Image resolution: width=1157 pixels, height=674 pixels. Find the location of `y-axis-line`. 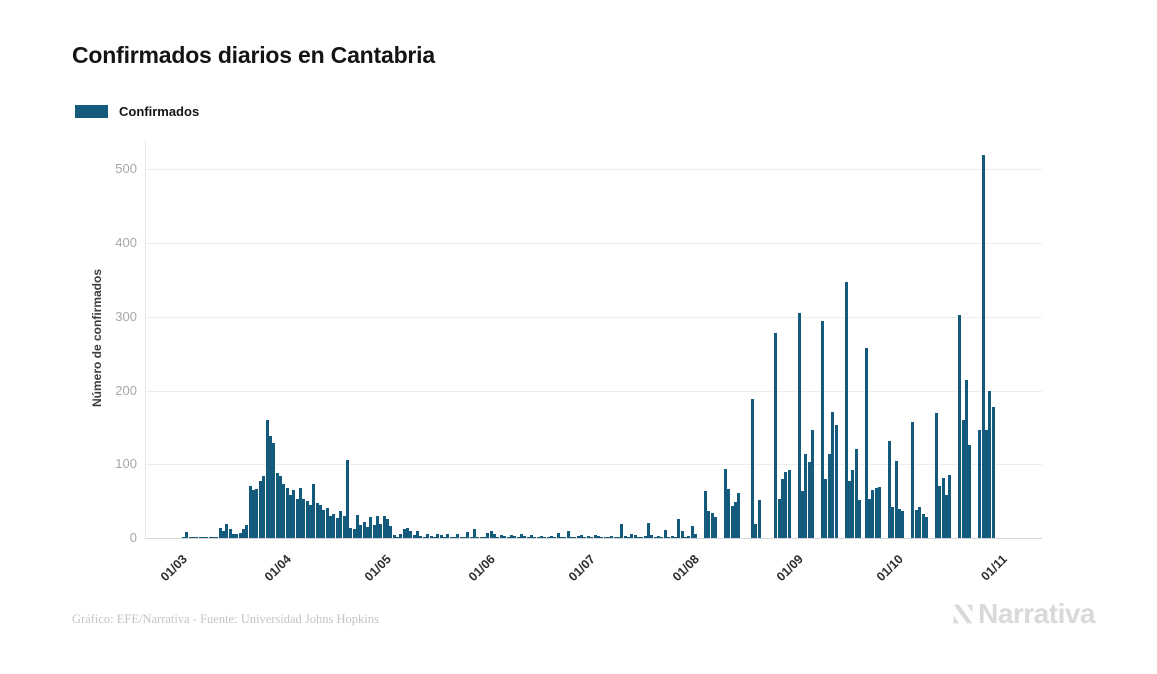

y-axis-line is located at coordinates (145, 339).